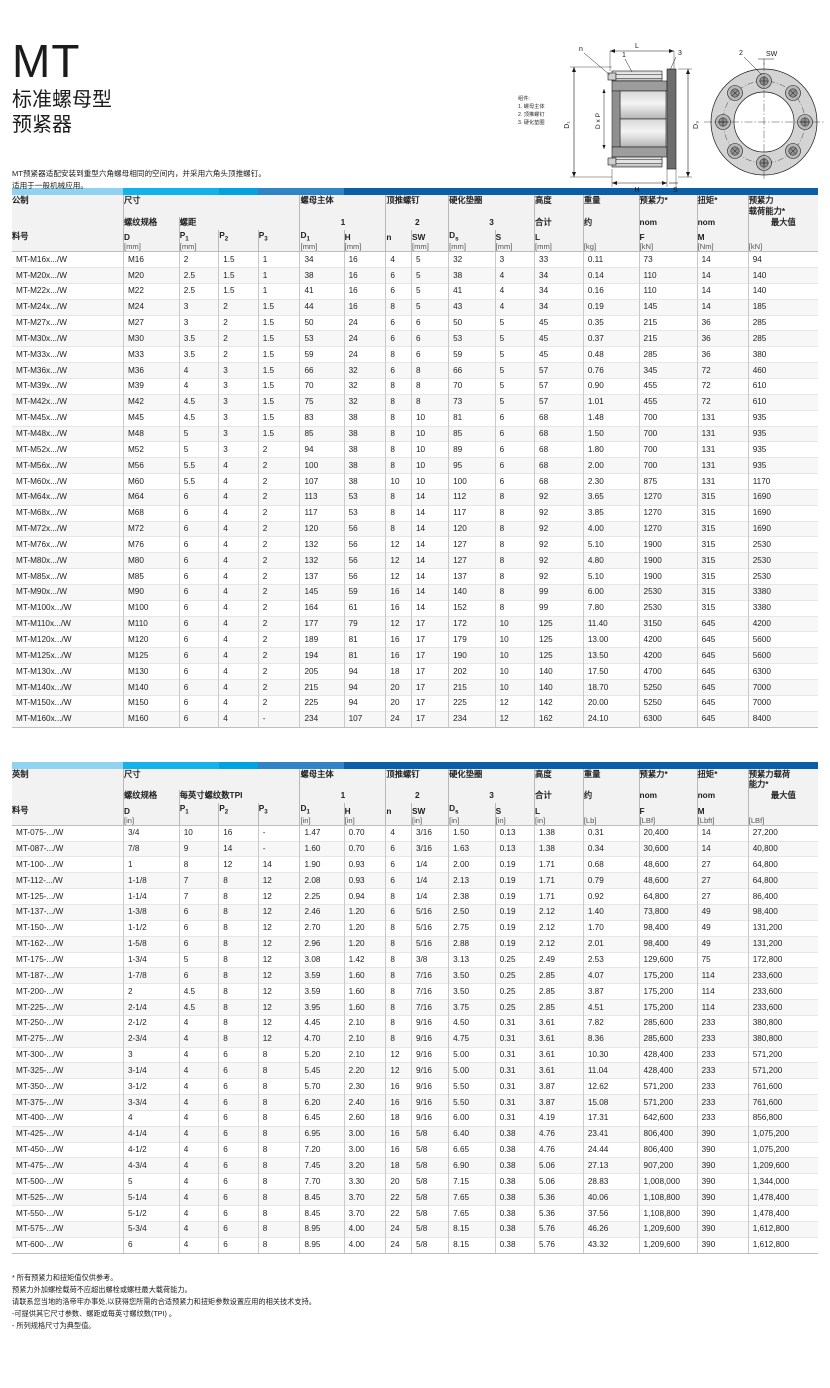 Image resolution: width=830 pixels, height=1388 pixels. Describe the element at coordinates (668, 1007) in the screenshot. I see `table-cell: 175,200` at that location.